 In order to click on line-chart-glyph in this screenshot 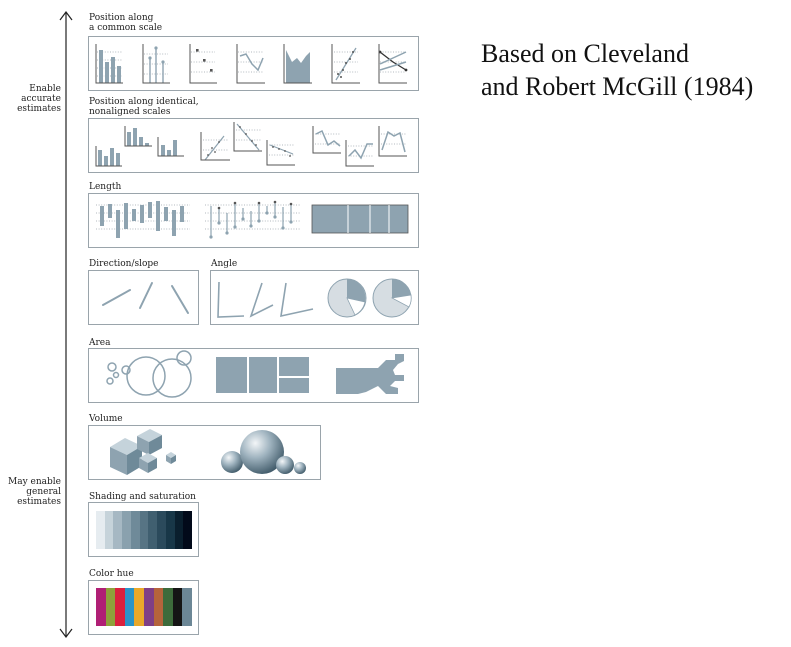, I will do `click(250, 64)`.